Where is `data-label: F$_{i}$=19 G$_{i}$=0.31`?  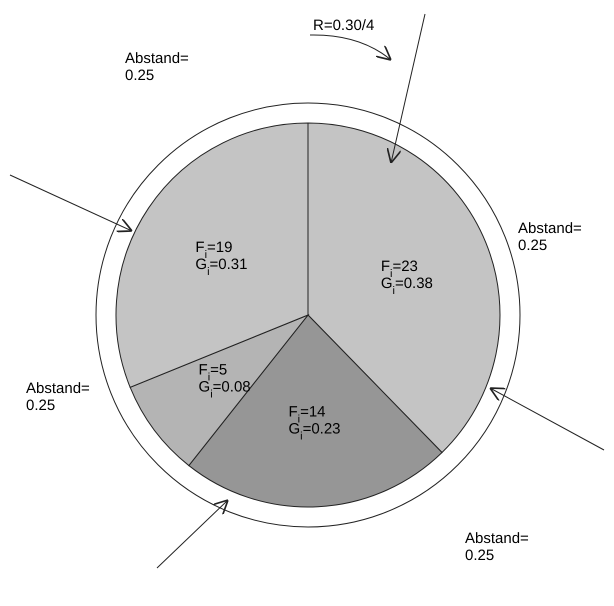
data-label: F$_{i}$=19 G$_{i}$=0.31 is located at coordinates (221, 258).